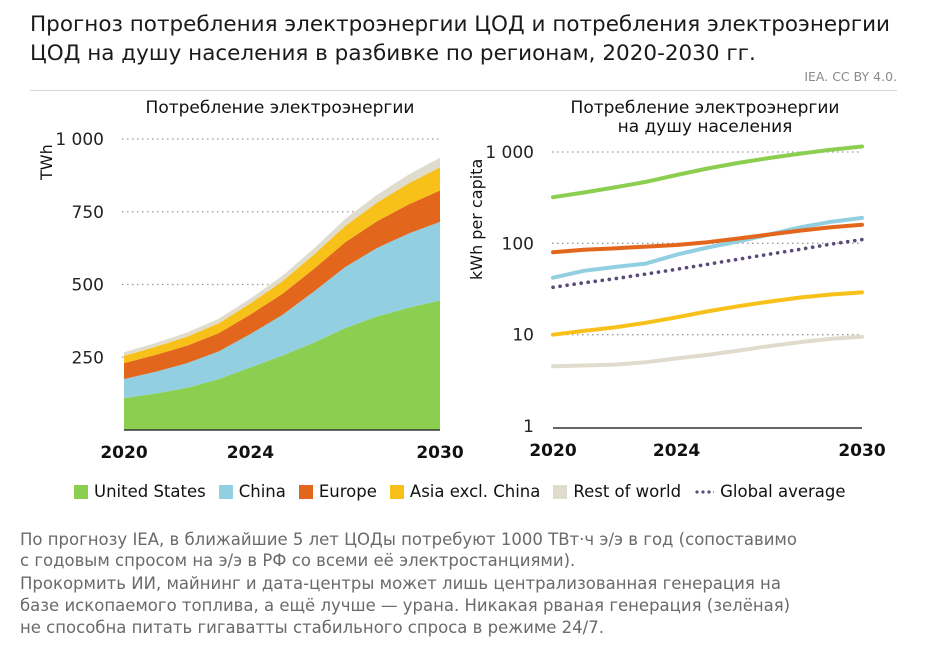 The width and height of the screenshot is (947, 662). I want to click on legend-item-global-average: Global average, so click(770, 491).